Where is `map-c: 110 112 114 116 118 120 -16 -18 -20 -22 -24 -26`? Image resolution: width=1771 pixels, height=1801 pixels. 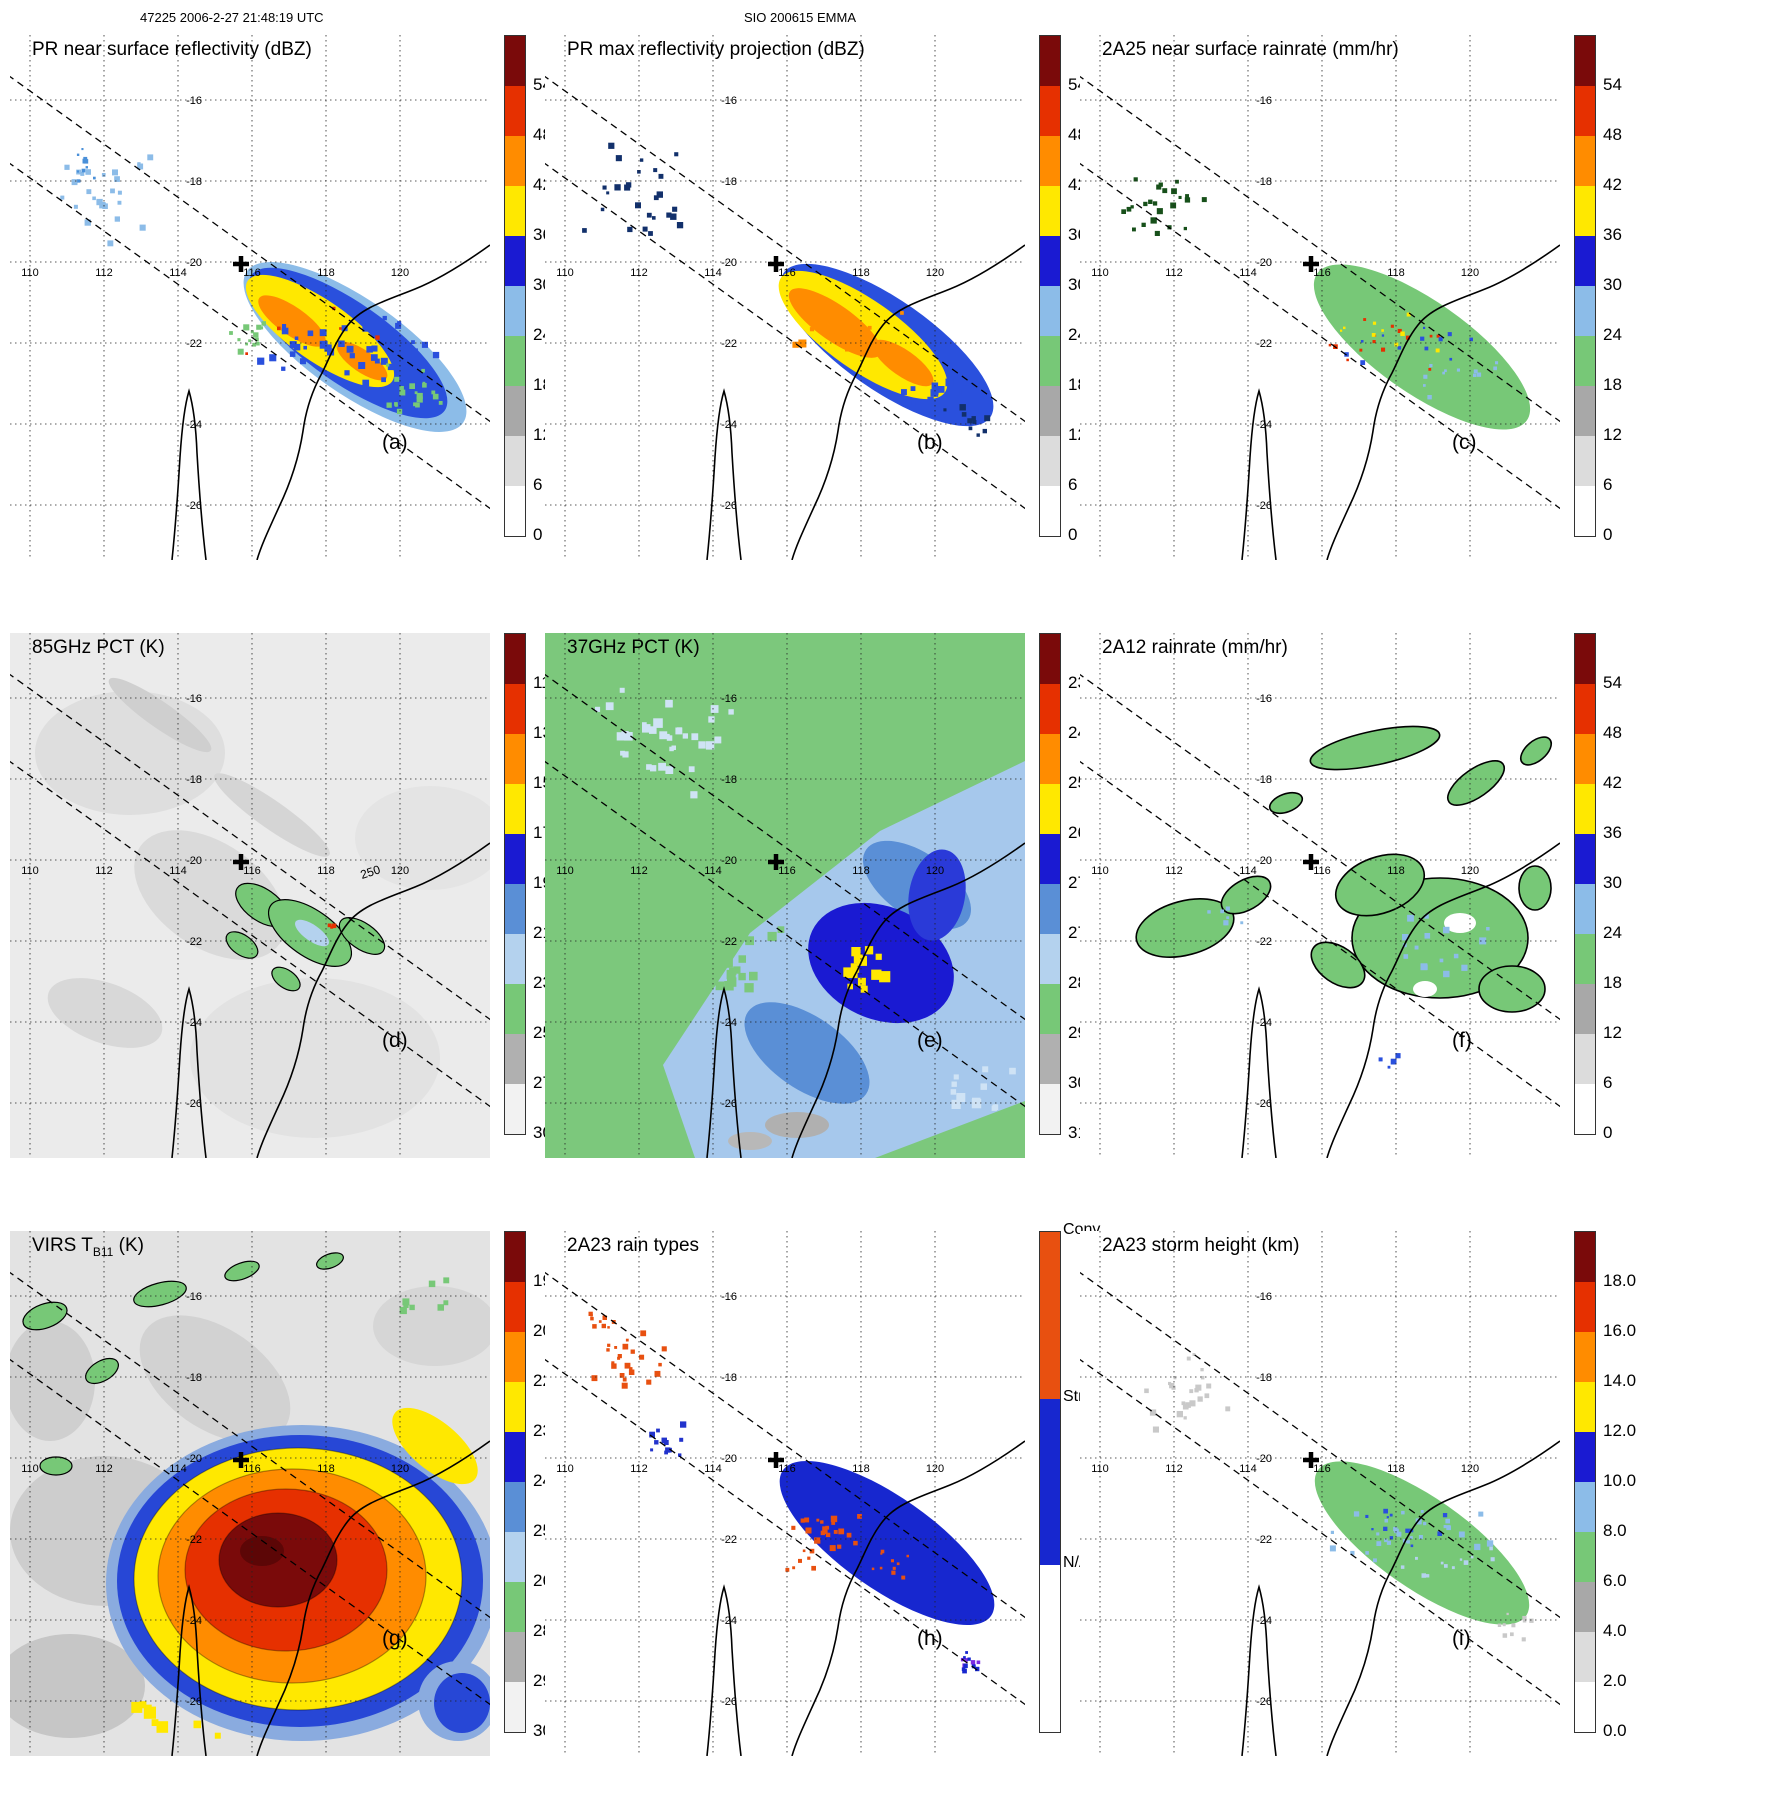 map-c: 110 112 114 116 118 120 -16 -18 -20 -22 -24 -26 is located at coordinates (1320, 297).